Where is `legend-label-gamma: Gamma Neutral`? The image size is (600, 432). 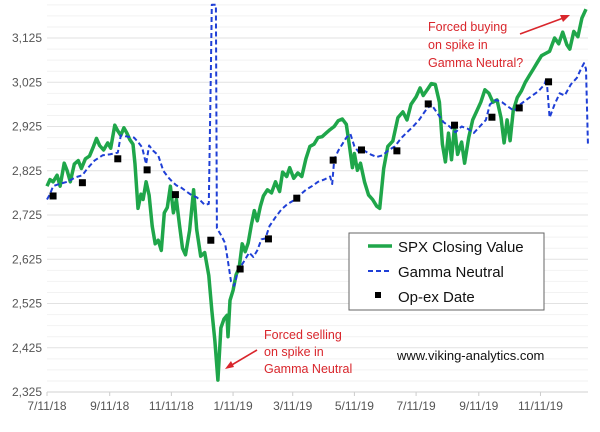
legend-label-gamma: Gamma Neutral is located at coordinates (451, 272).